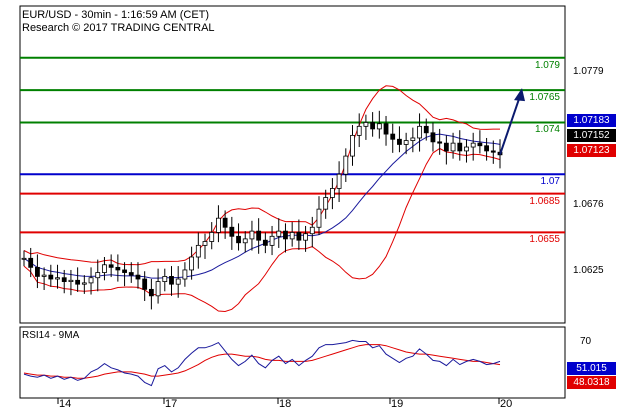 This screenshot has height=415, width=619. I want to click on price-axis-tick: 1.0625, so click(588, 271).